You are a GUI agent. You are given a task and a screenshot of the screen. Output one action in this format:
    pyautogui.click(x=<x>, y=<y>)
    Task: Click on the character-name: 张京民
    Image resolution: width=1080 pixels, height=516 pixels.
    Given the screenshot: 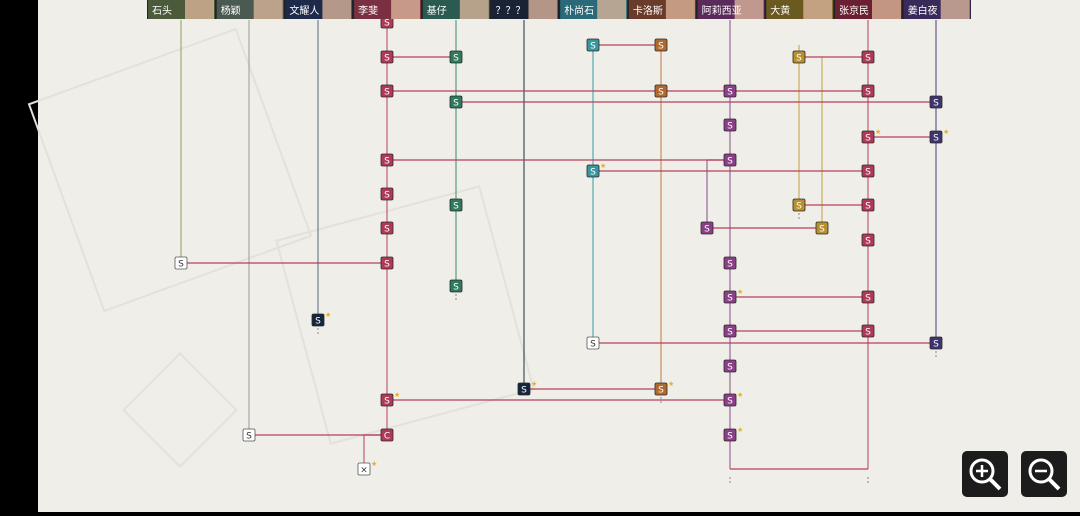 What is the action you would take?
    pyautogui.click(x=854, y=10)
    